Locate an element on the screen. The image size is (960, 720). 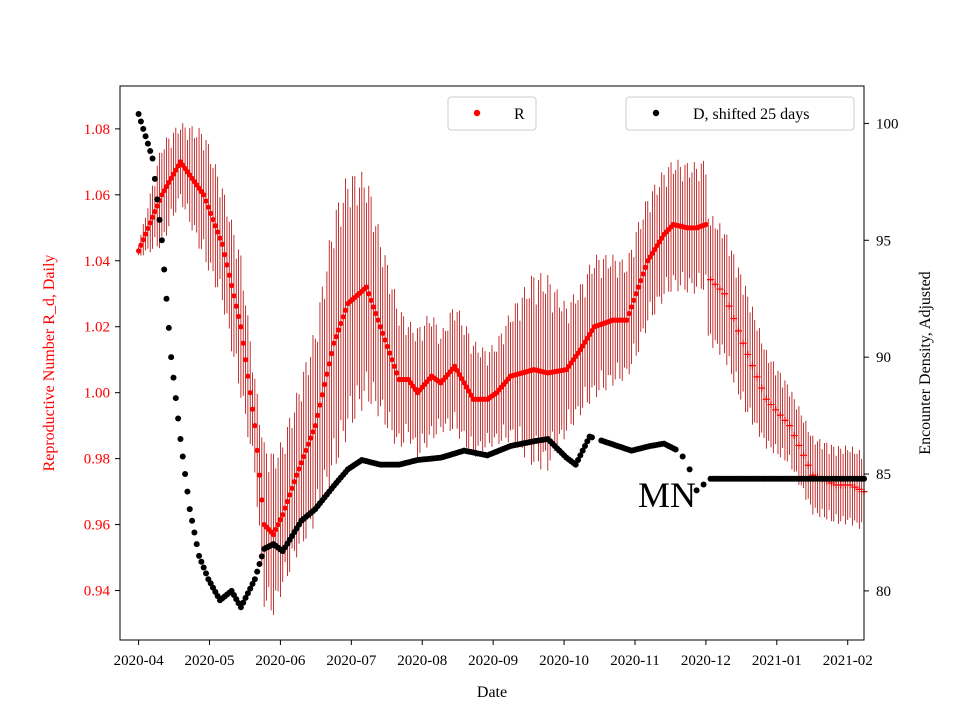
y-right-tick-label: 95 is located at coordinates (883, 241).